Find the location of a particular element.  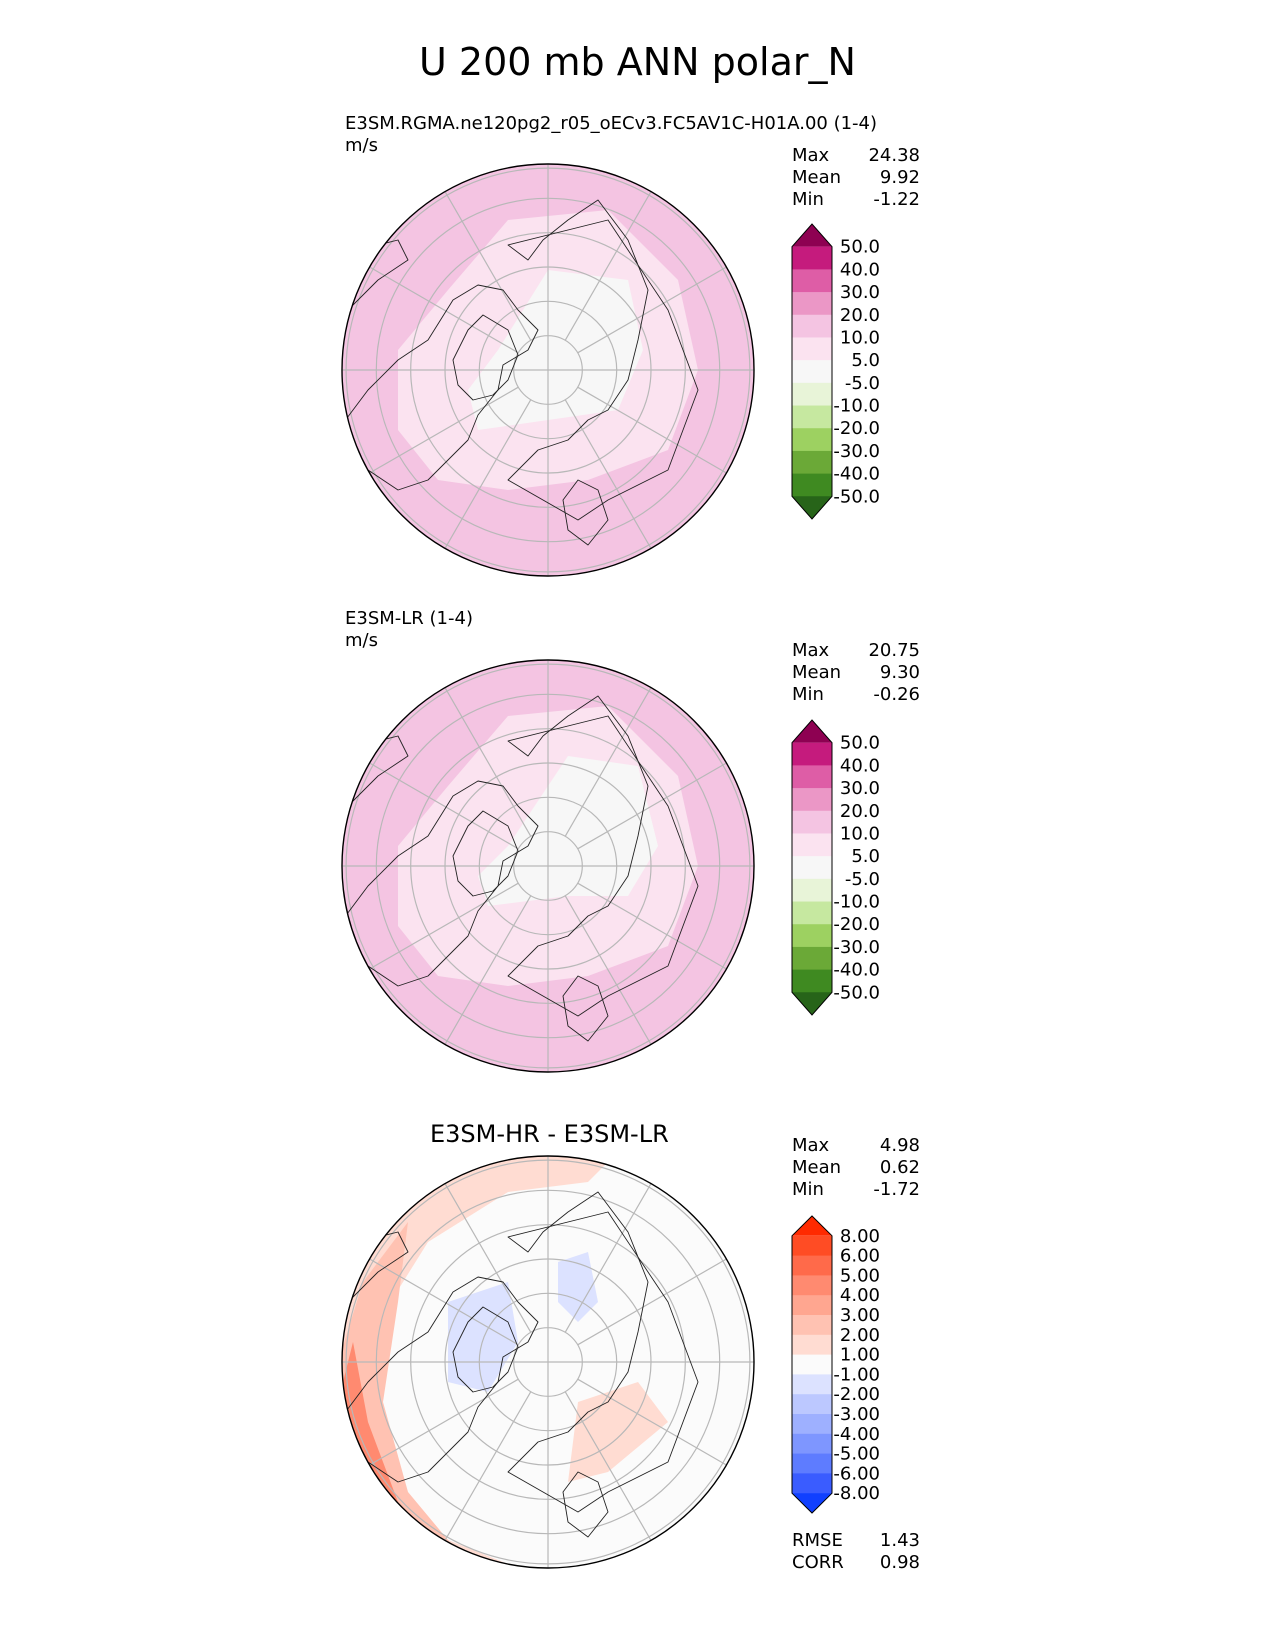

colorbar-tick-label: 8.00 is located at coordinates (860, 1236).